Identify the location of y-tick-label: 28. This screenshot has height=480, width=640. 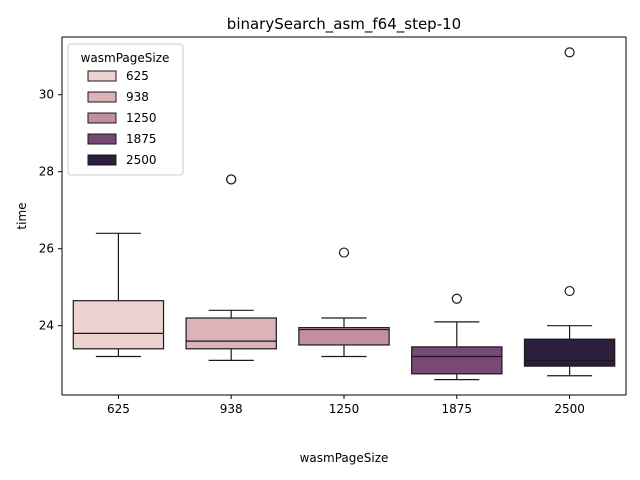
(46, 172).